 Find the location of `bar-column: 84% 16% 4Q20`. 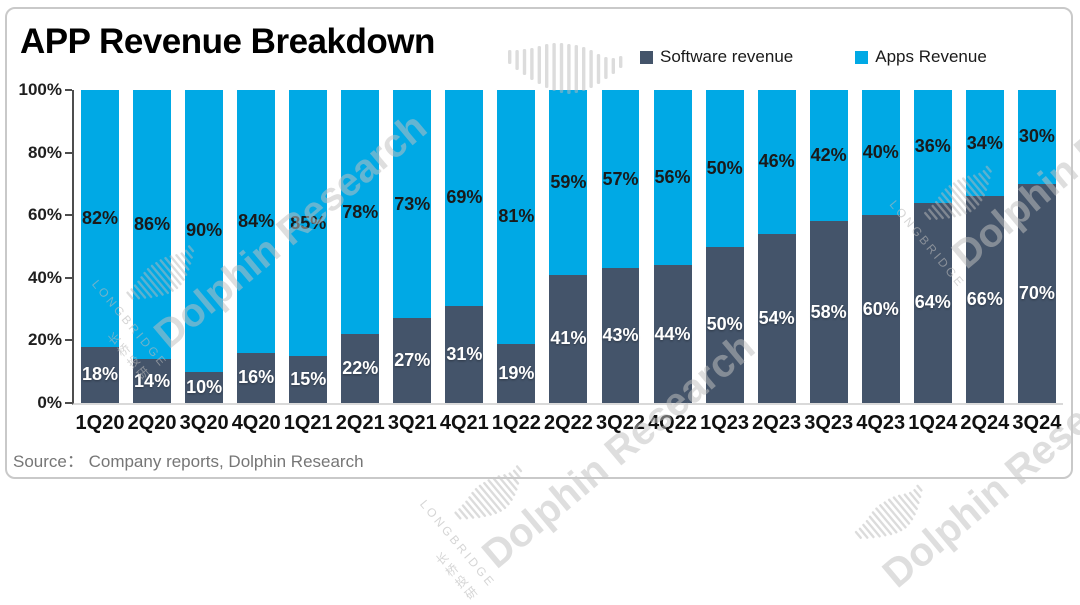

bar-column: 84% 16% 4Q20 is located at coordinates (256, 262).